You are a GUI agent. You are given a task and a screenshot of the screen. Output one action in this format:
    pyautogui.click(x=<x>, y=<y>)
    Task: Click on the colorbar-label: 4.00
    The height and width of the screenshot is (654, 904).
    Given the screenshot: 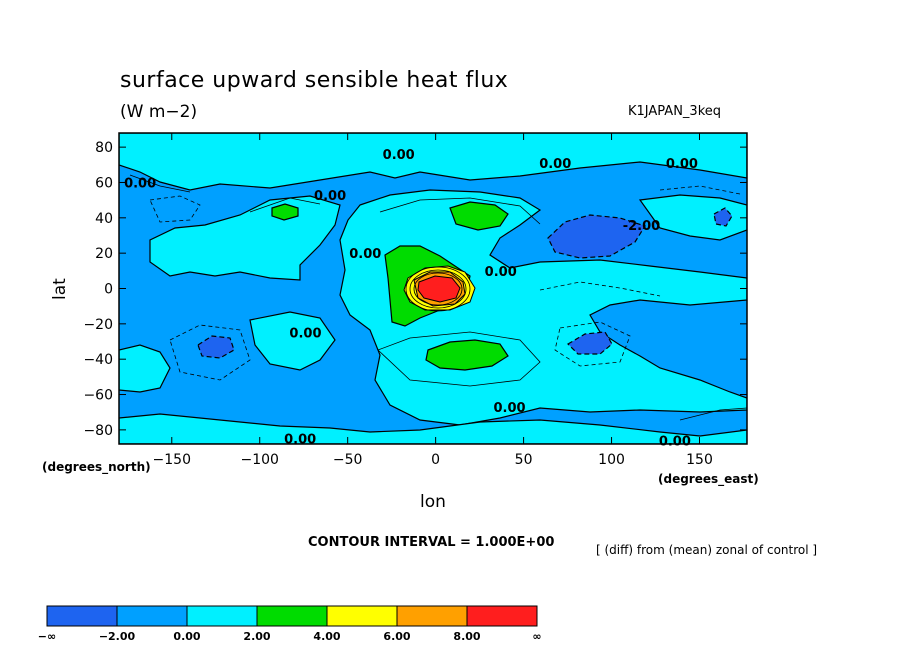 What is the action you would take?
    pyautogui.click(x=326, y=636)
    